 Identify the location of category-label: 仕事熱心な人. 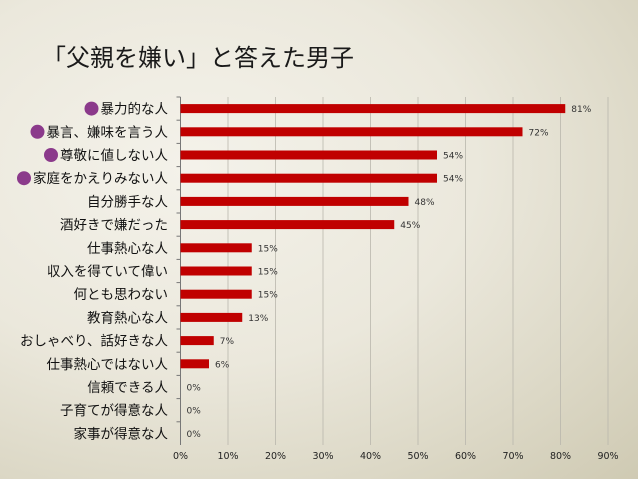
(127, 249).